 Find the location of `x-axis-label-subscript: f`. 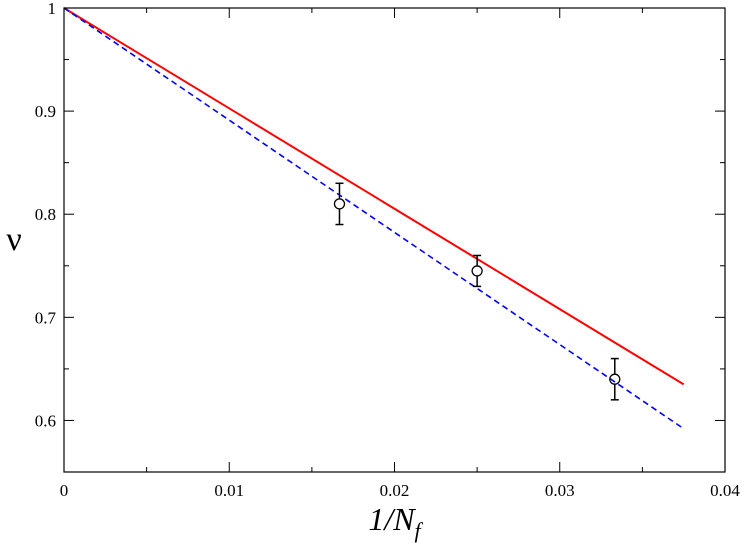

x-axis-label-subscript: f is located at coordinates (419, 530).